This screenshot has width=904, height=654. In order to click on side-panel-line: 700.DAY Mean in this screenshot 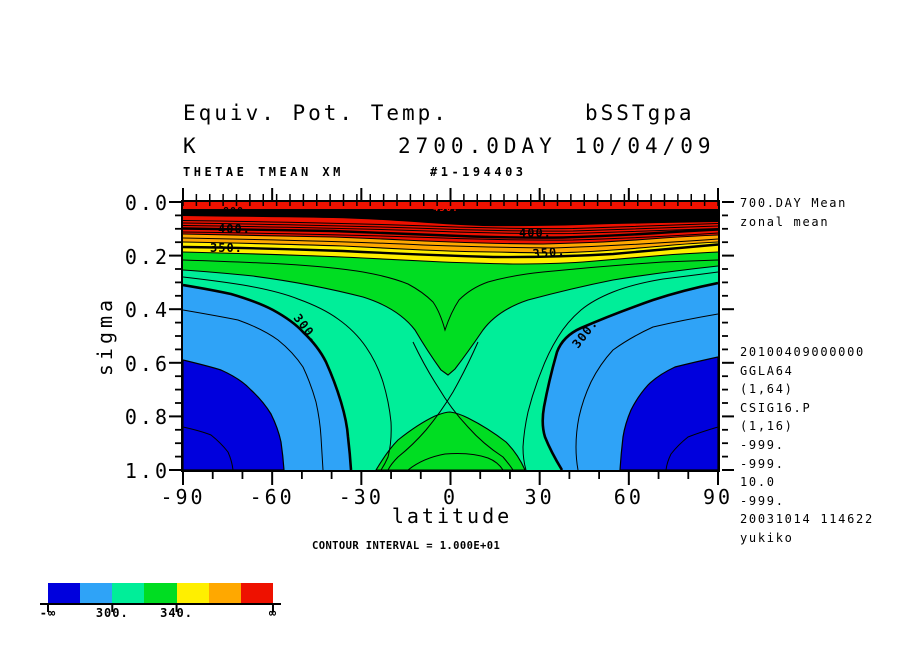, I will do `click(794, 203)`.